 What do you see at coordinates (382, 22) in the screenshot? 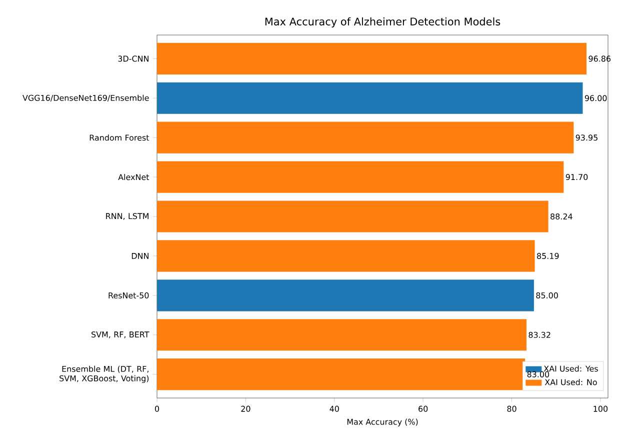
I see `chart-title: Max Accuracy of Alzheimer Detection Models` at bounding box center [382, 22].